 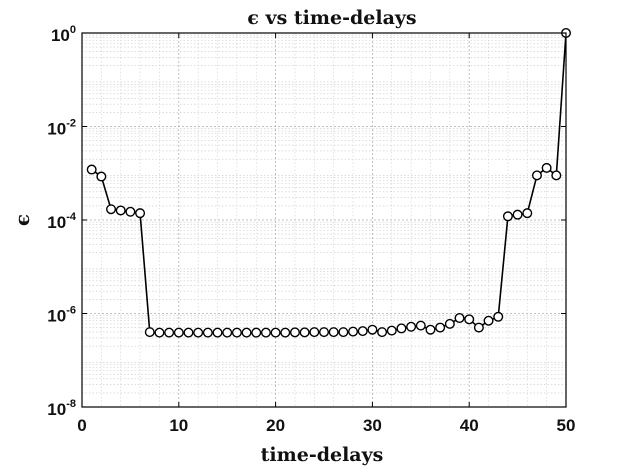 I want to click on y-tick-label: 10⁻⁶, so click(x=61, y=315).